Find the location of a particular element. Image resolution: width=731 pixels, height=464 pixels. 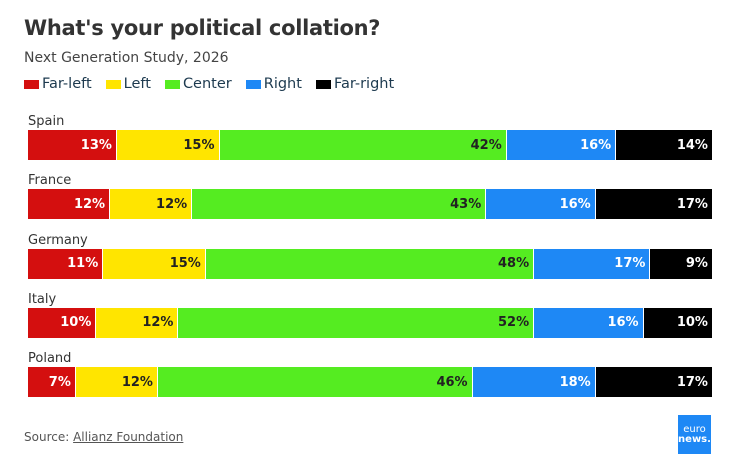

source: Source: Allianz Foundation is located at coordinates (103, 437).